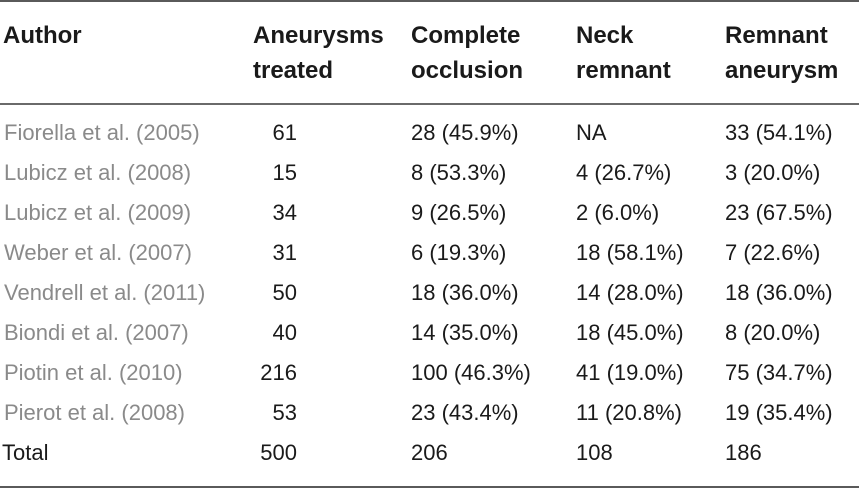  What do you see at coordinates (781, 53) in the screenshot?
I see `header-remnant-aneurysm: Remnant aneurysm` at bounding box center [781, 53].